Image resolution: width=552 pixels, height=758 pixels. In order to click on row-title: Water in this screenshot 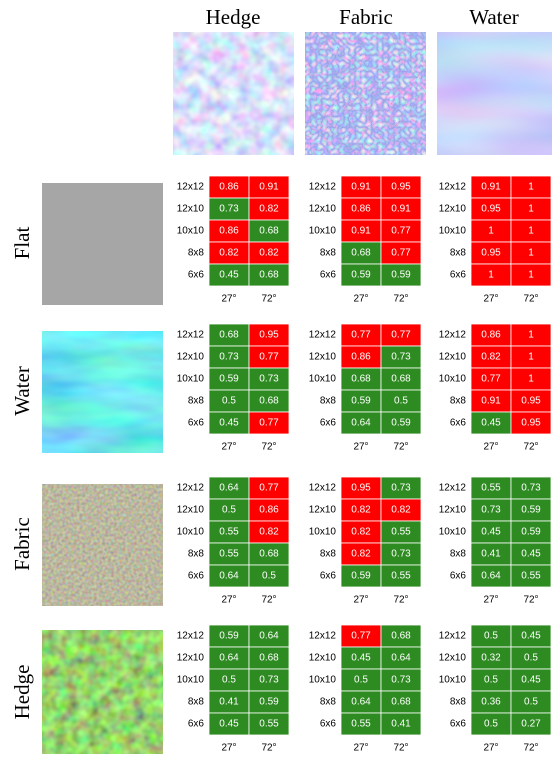, I will do `click(22, 391)`.